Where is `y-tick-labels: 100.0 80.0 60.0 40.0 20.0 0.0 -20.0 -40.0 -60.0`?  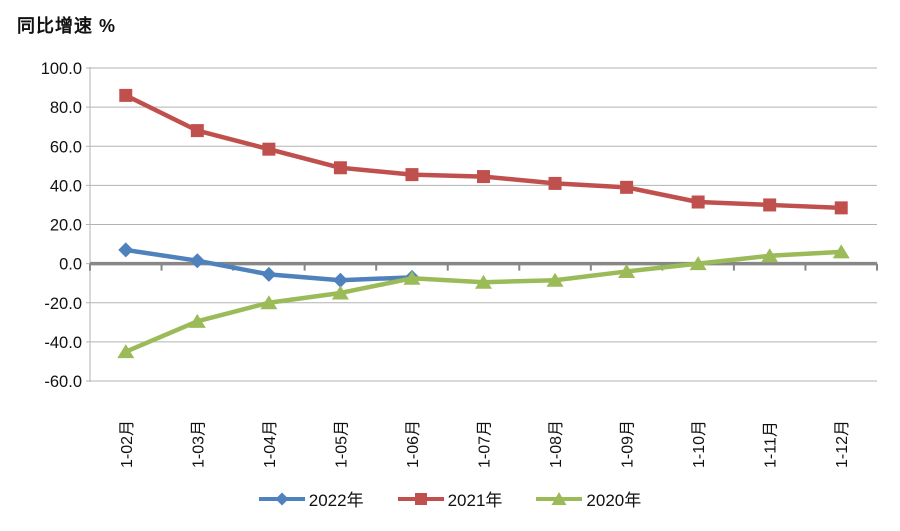
y-tick-labels: 100.0 80.0 60.0 40.0 20.0 0.0 -20.0 -40.0 -60.0 is located at coordinates (61, 225).